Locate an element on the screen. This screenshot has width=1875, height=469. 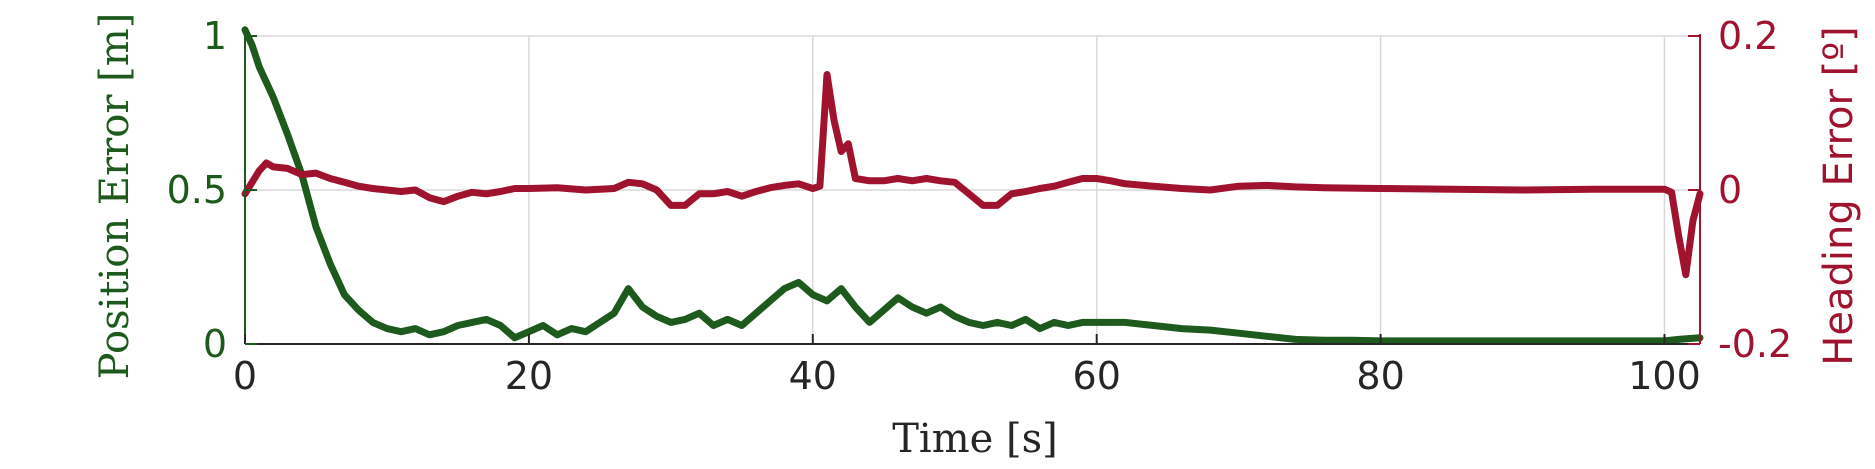
y-right-tick-label: 0.2 is located at coordinates (1748, 36).